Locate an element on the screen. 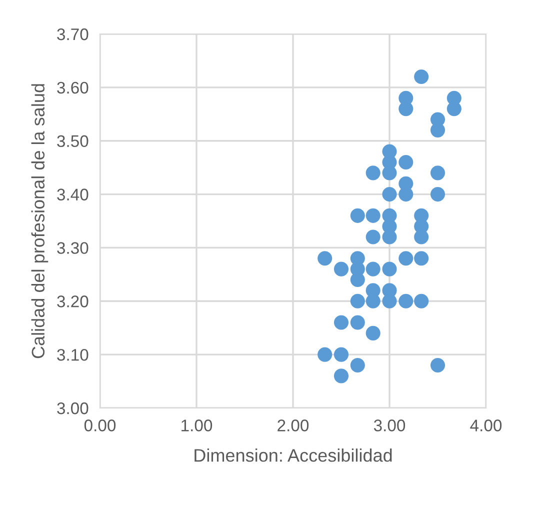 This screenshot has width=533, height=524. y-tick-label: 3.10 is located at coordinates (72, 354).